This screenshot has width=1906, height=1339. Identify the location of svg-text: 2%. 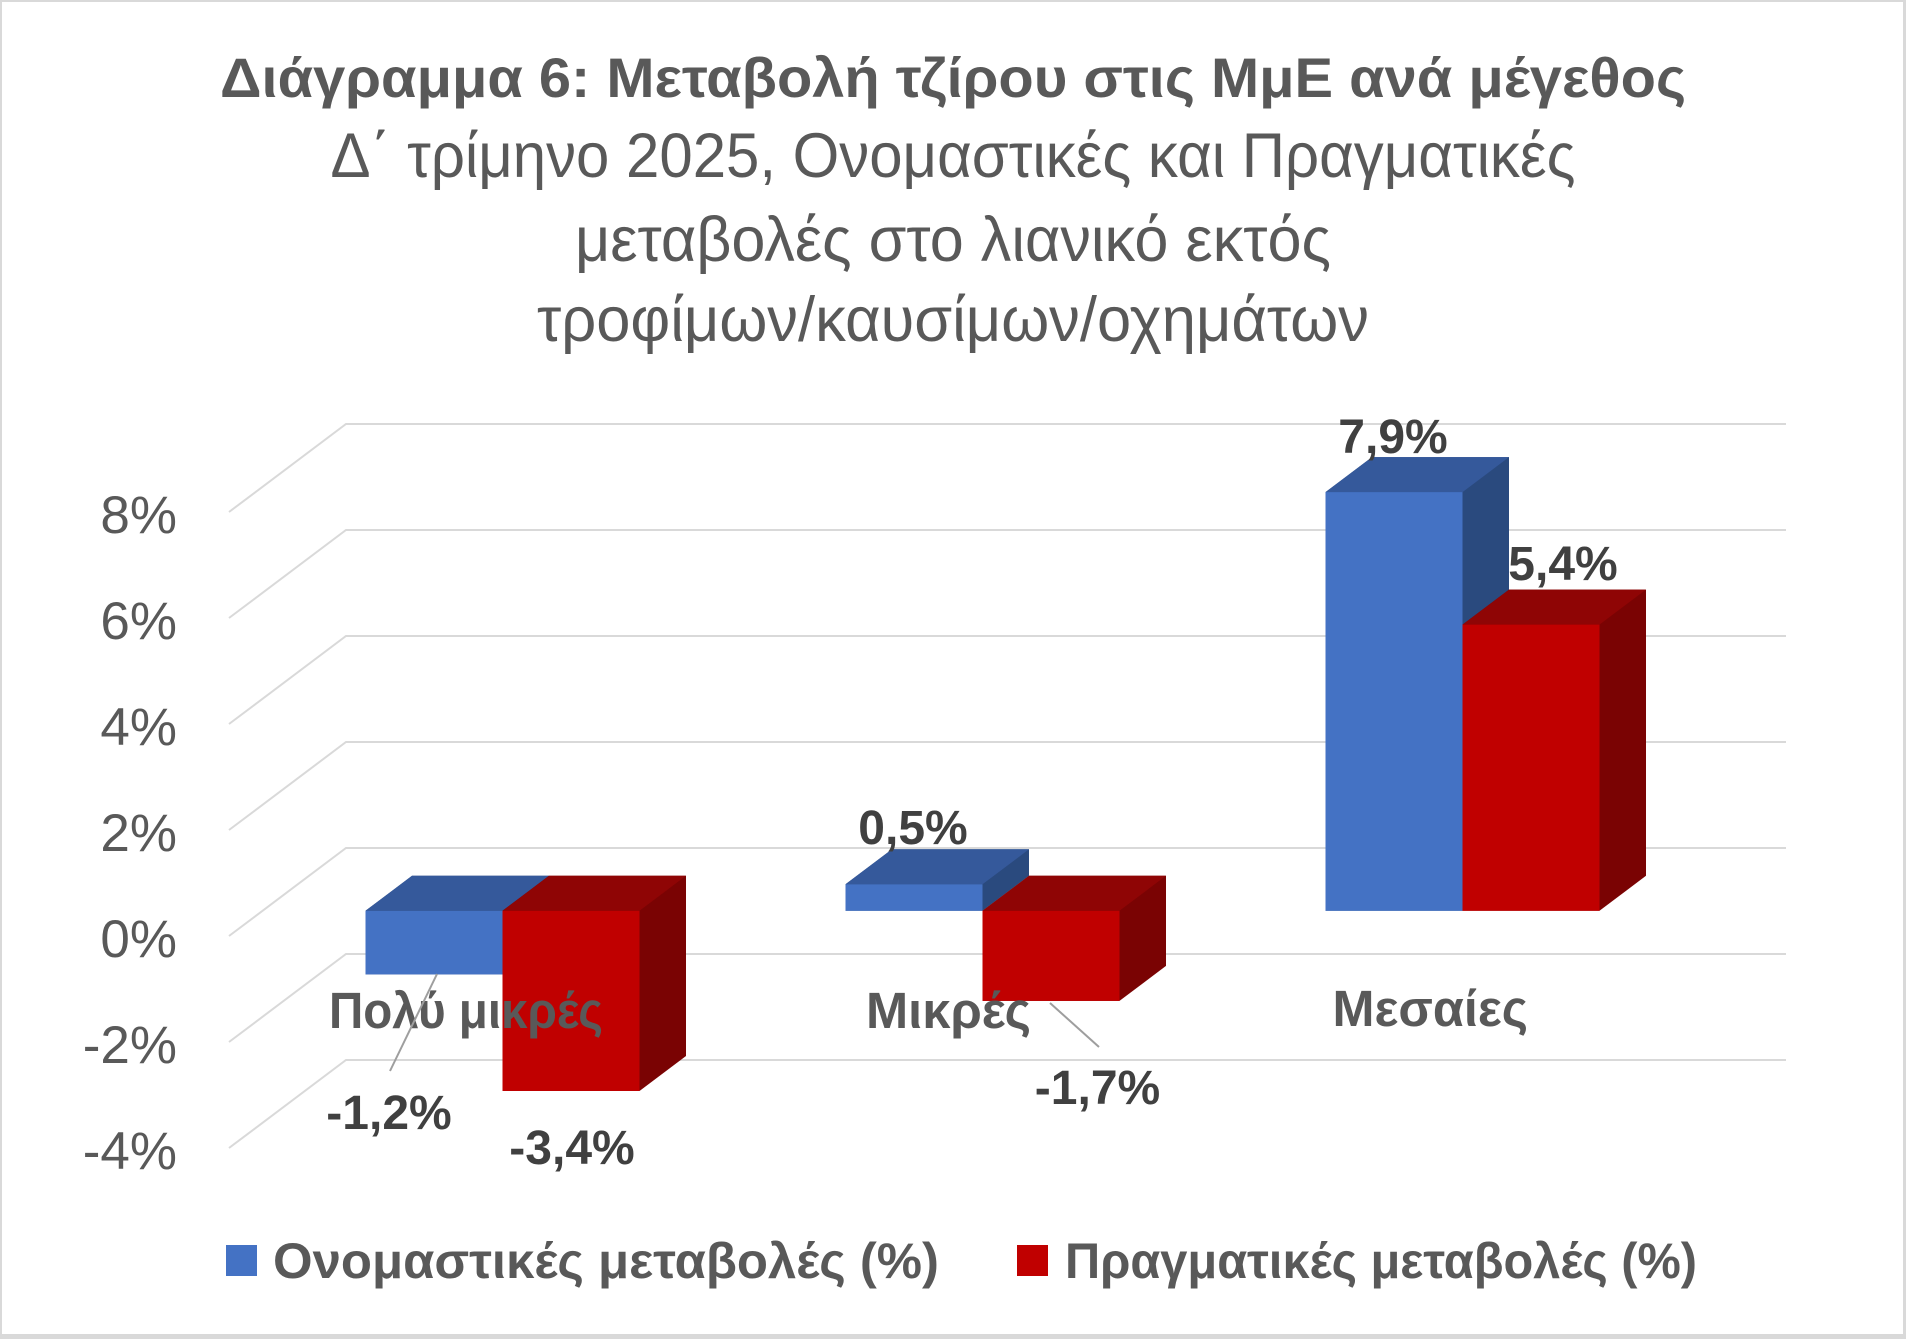
(138, 833).